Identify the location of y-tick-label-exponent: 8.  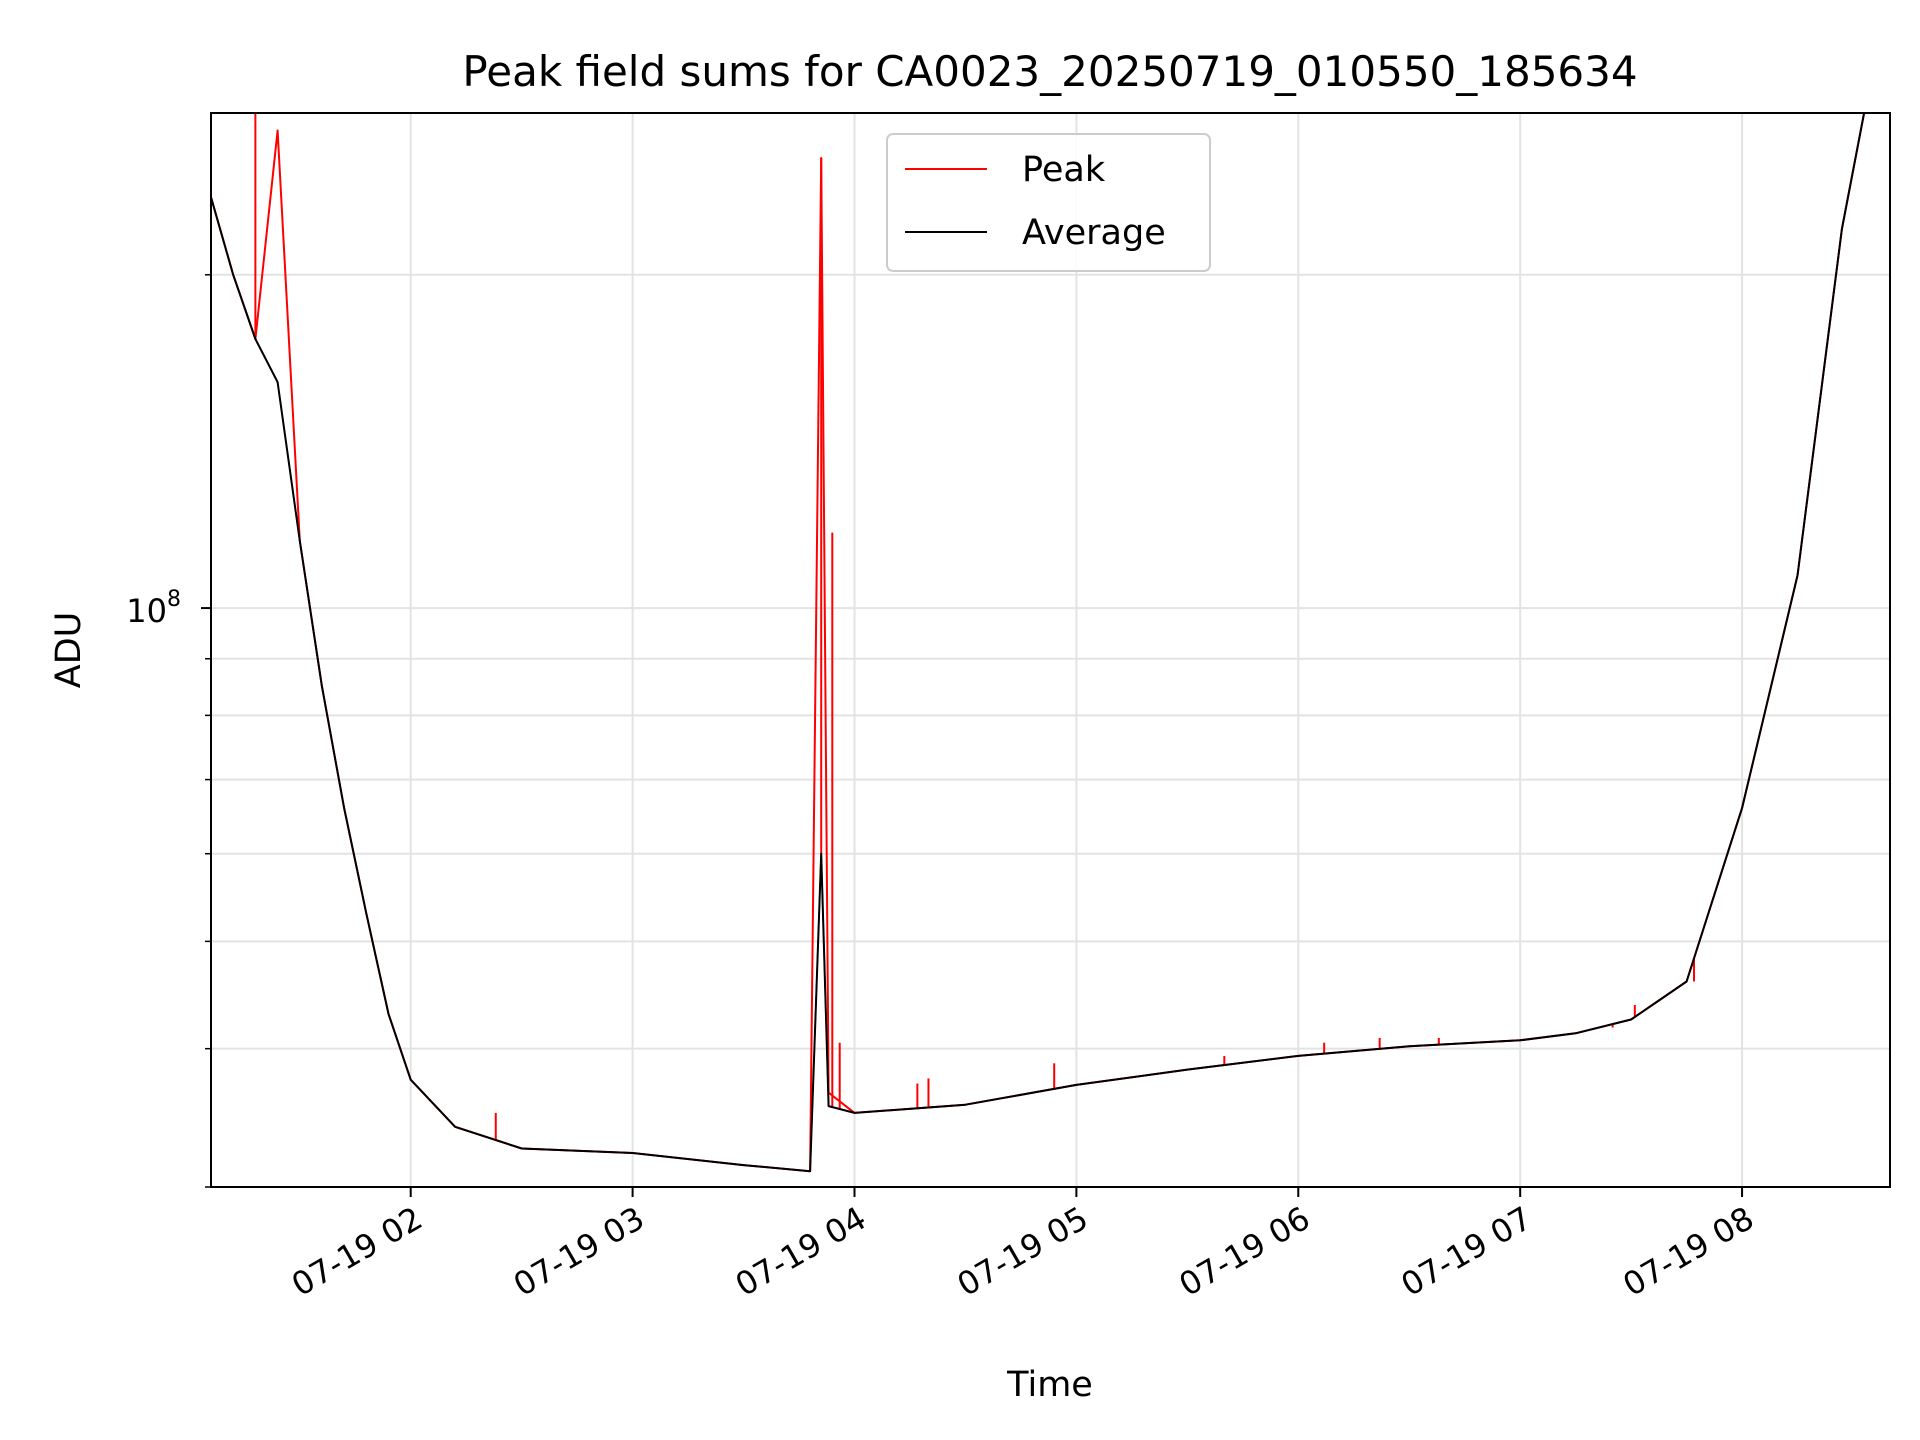
(174, 599).